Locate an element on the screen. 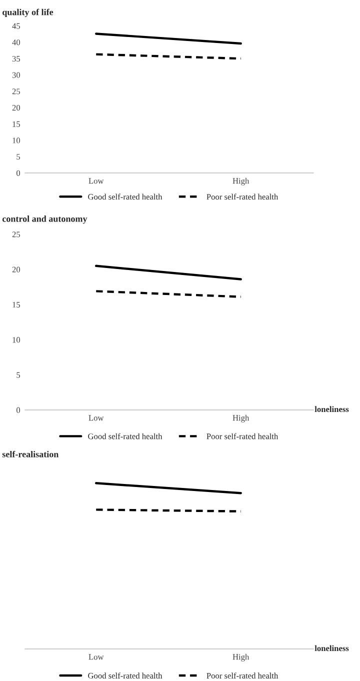  y-tick-label: 45 is located at coordinates (16, 26).